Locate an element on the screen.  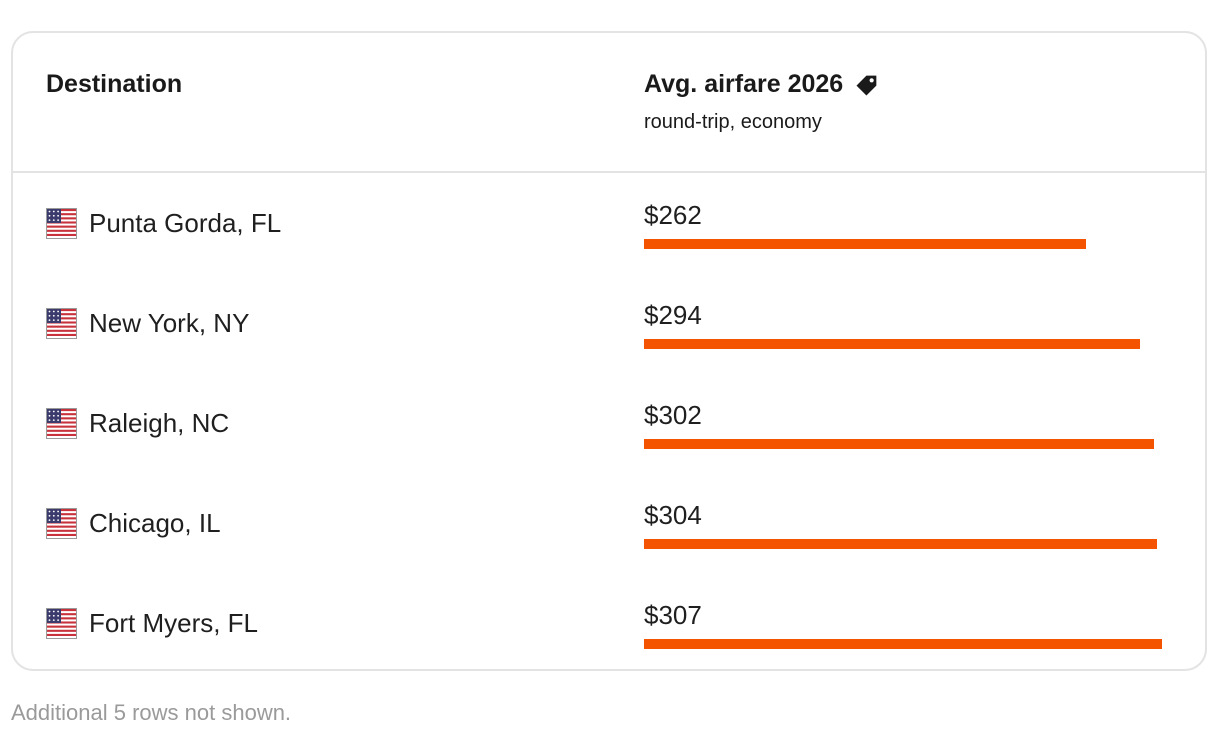
table-row: Punta Gorda, FL $262 is located at coordinates (609, 223).